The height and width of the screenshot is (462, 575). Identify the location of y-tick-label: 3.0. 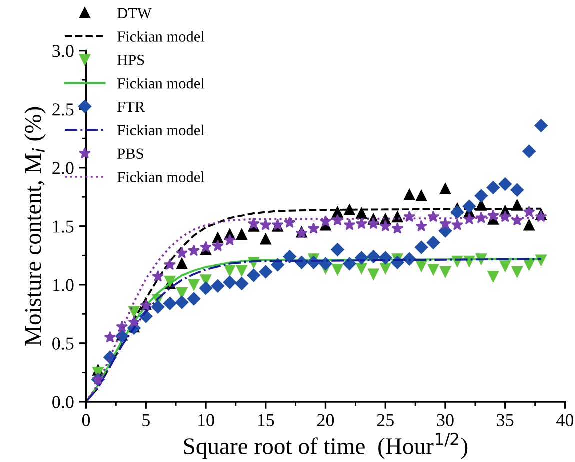
(63, 51).